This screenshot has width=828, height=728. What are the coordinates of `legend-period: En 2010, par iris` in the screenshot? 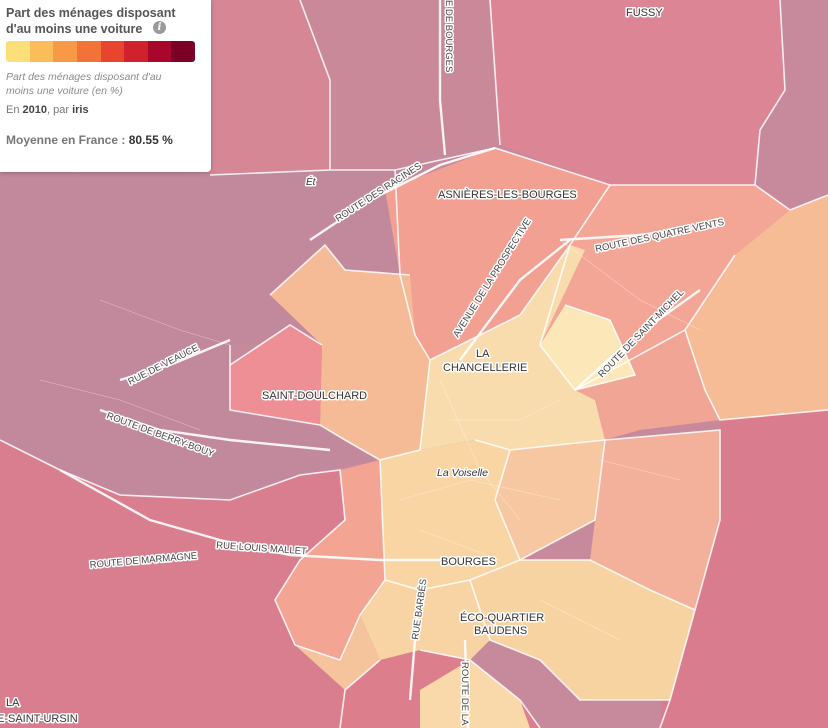 It's located at (47, 110).